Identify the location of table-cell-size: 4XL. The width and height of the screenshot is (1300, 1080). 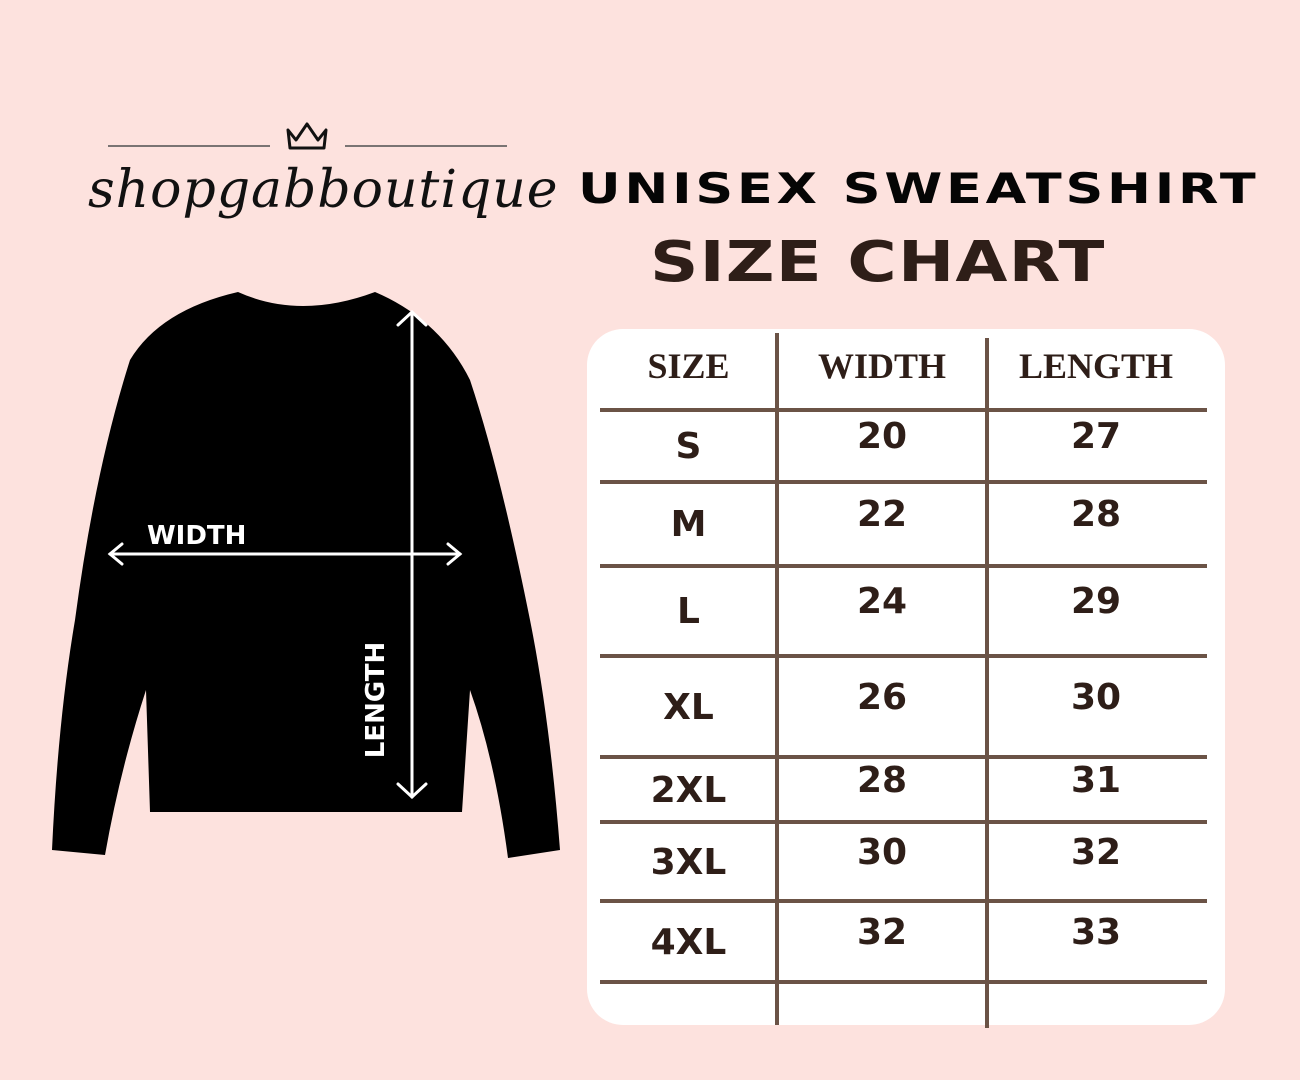
(688, 942).